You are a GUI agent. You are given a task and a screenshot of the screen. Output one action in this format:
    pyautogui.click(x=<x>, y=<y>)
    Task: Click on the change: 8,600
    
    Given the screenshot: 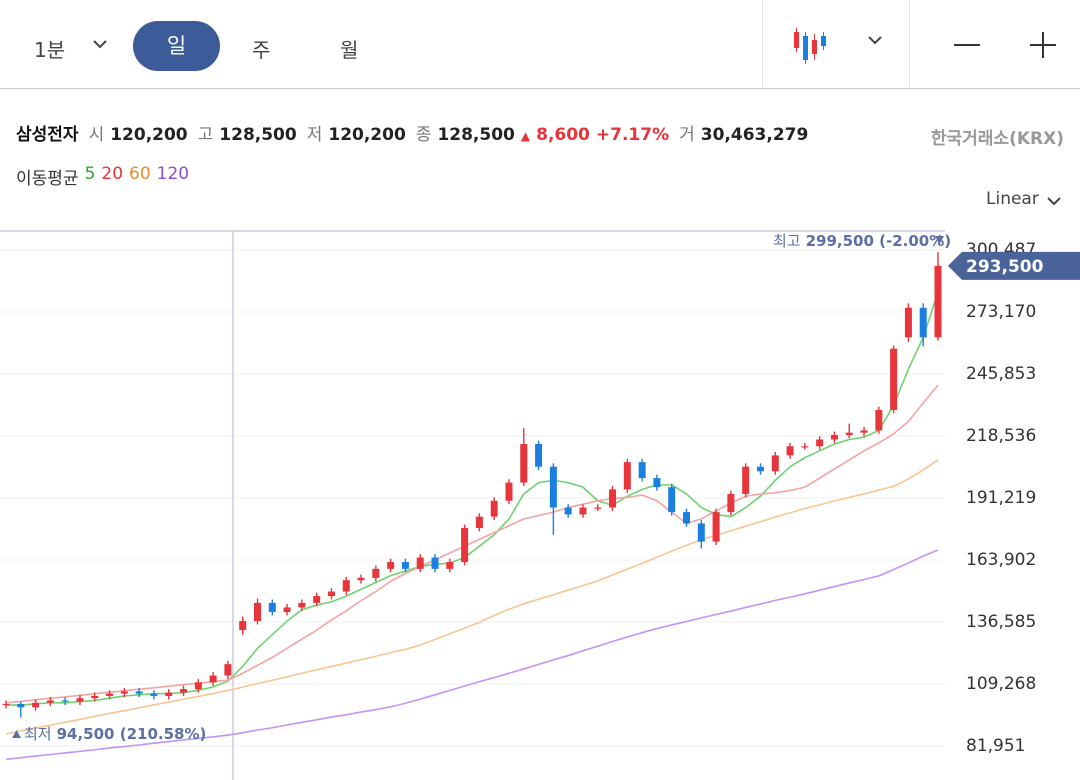 What is the action you would take?
    pyautogui.click(x=563, y=135)
    